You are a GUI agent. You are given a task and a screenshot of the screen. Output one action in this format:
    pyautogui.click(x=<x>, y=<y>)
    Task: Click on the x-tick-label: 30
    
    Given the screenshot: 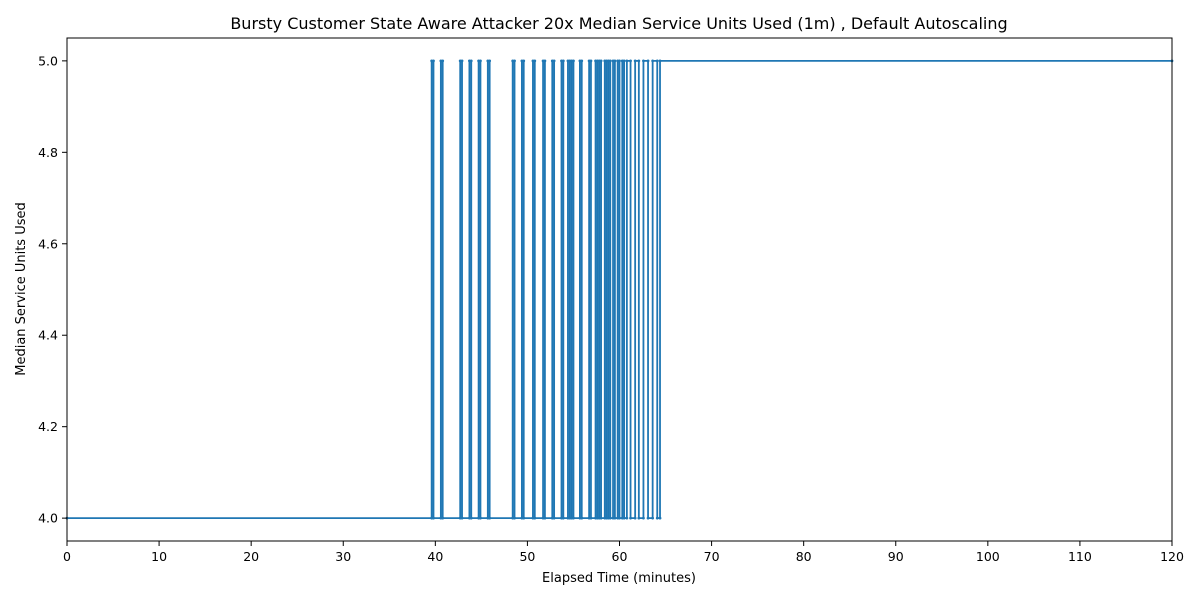 What is the action you would take?
    pyautogui.click(x=343, y=556)
    